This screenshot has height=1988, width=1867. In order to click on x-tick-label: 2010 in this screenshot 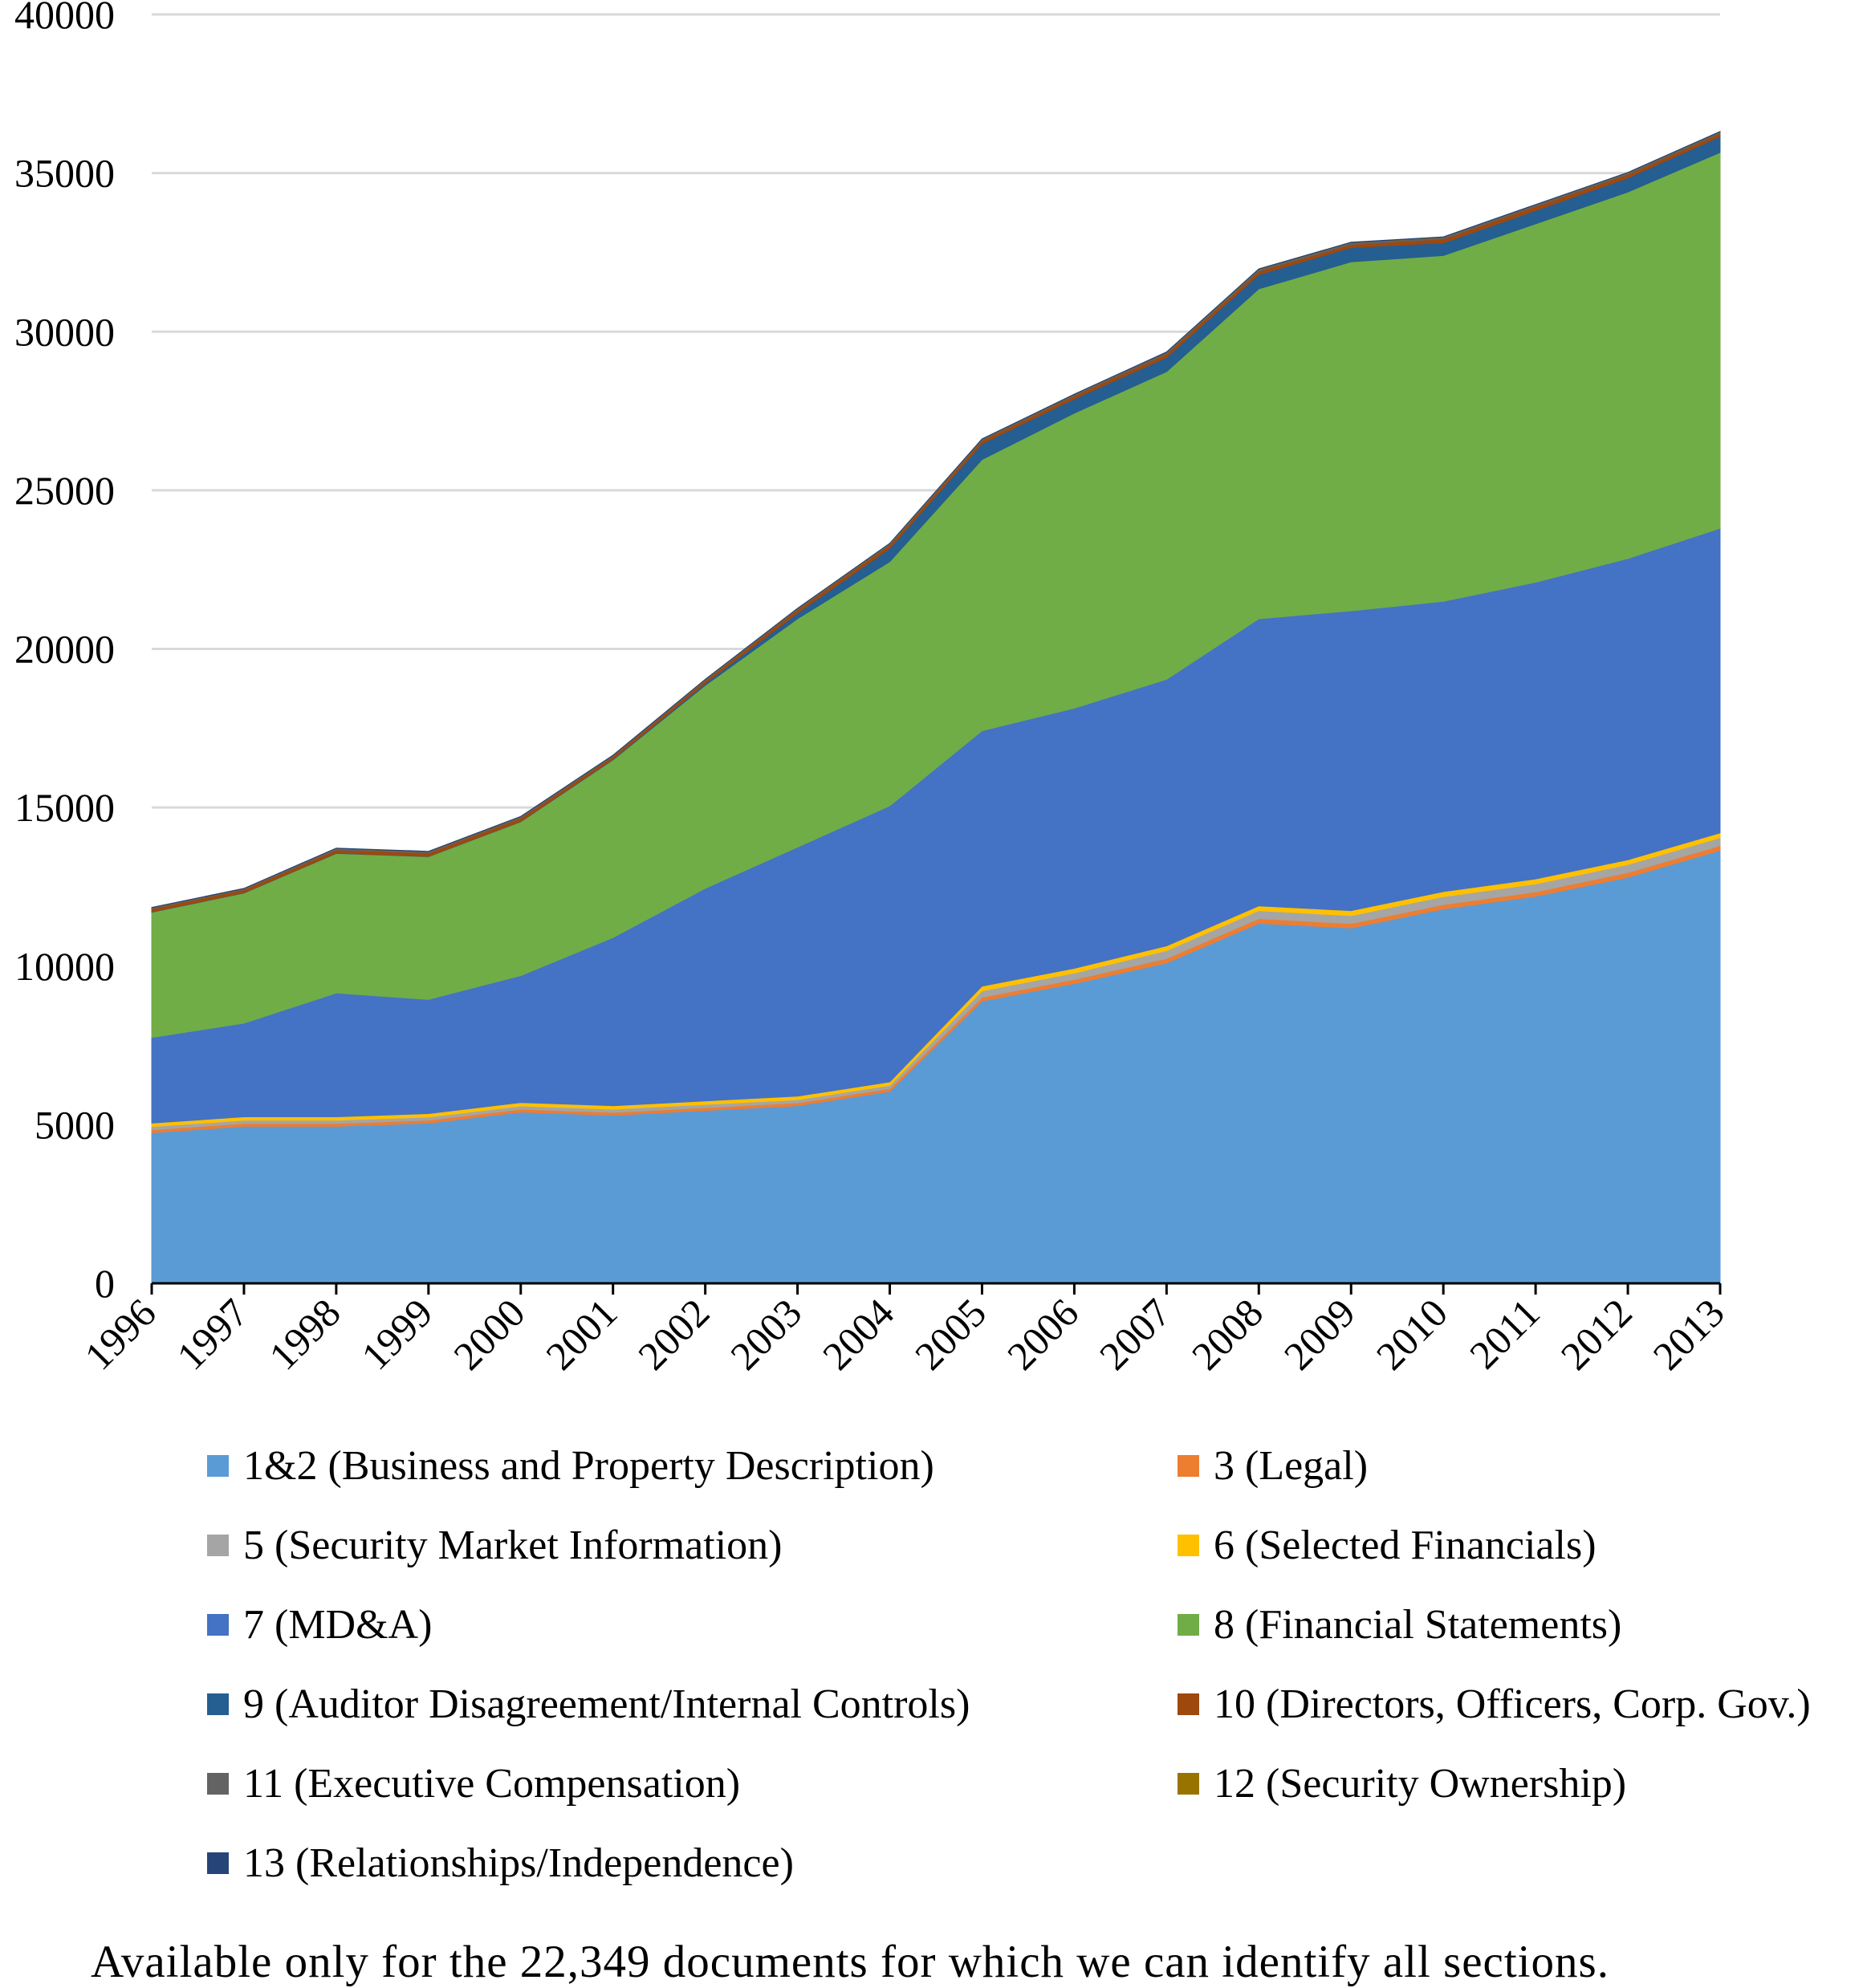, I will do `click(1412, 1334)`.